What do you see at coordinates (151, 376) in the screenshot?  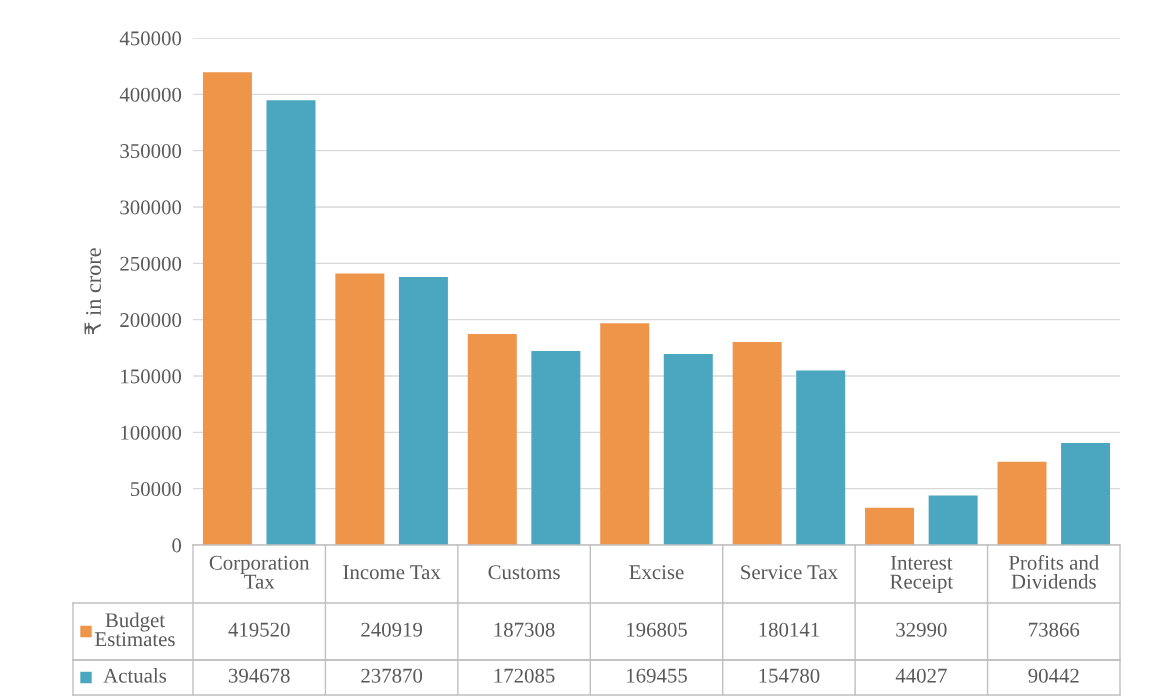 I see `y-tick-label: 150000` at bounding box center [151, 376].